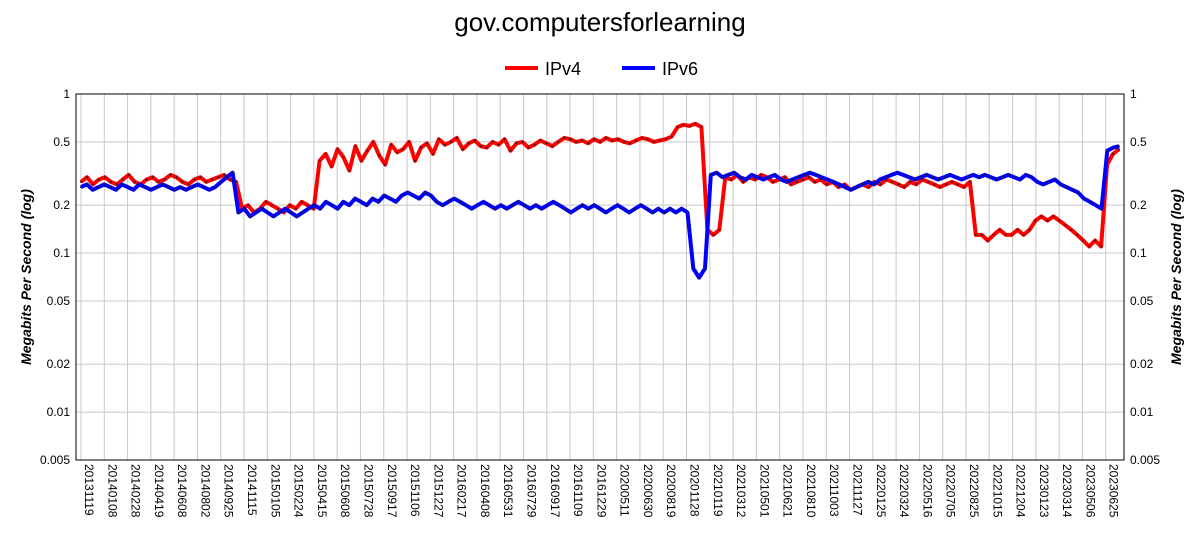 The image size is (1200, 550). What do you see at coordinates (1142, 364) in the screenshot?
I see `y-tick-label-right: 0.02` at bounding box center [1142, 364].